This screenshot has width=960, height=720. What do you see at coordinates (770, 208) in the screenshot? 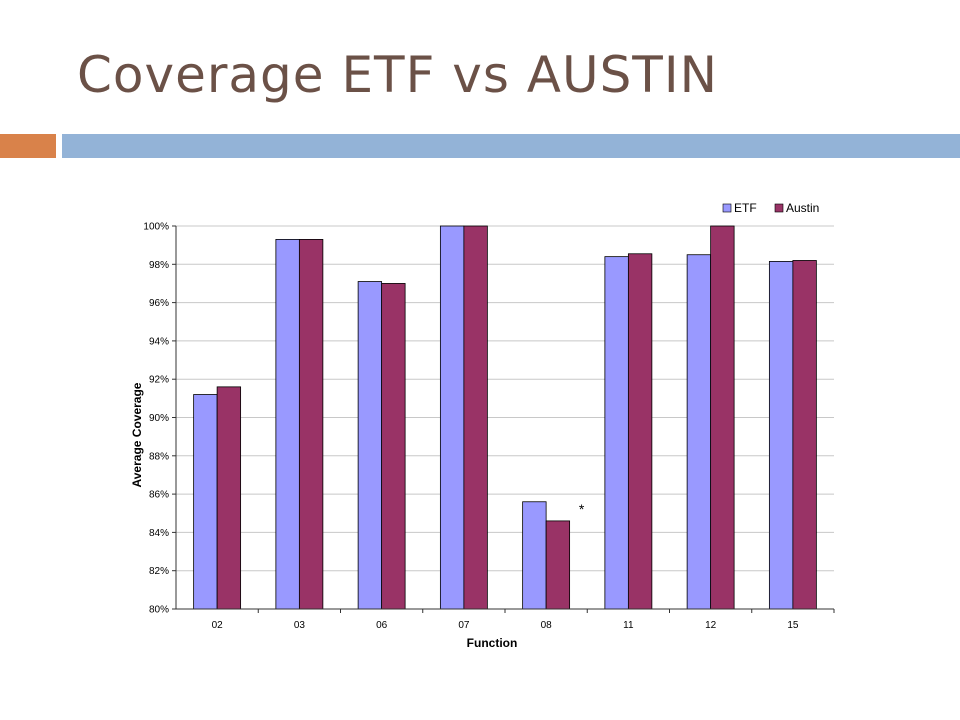
I see `legend: ETF Austin` at bounding box center [770, 208].